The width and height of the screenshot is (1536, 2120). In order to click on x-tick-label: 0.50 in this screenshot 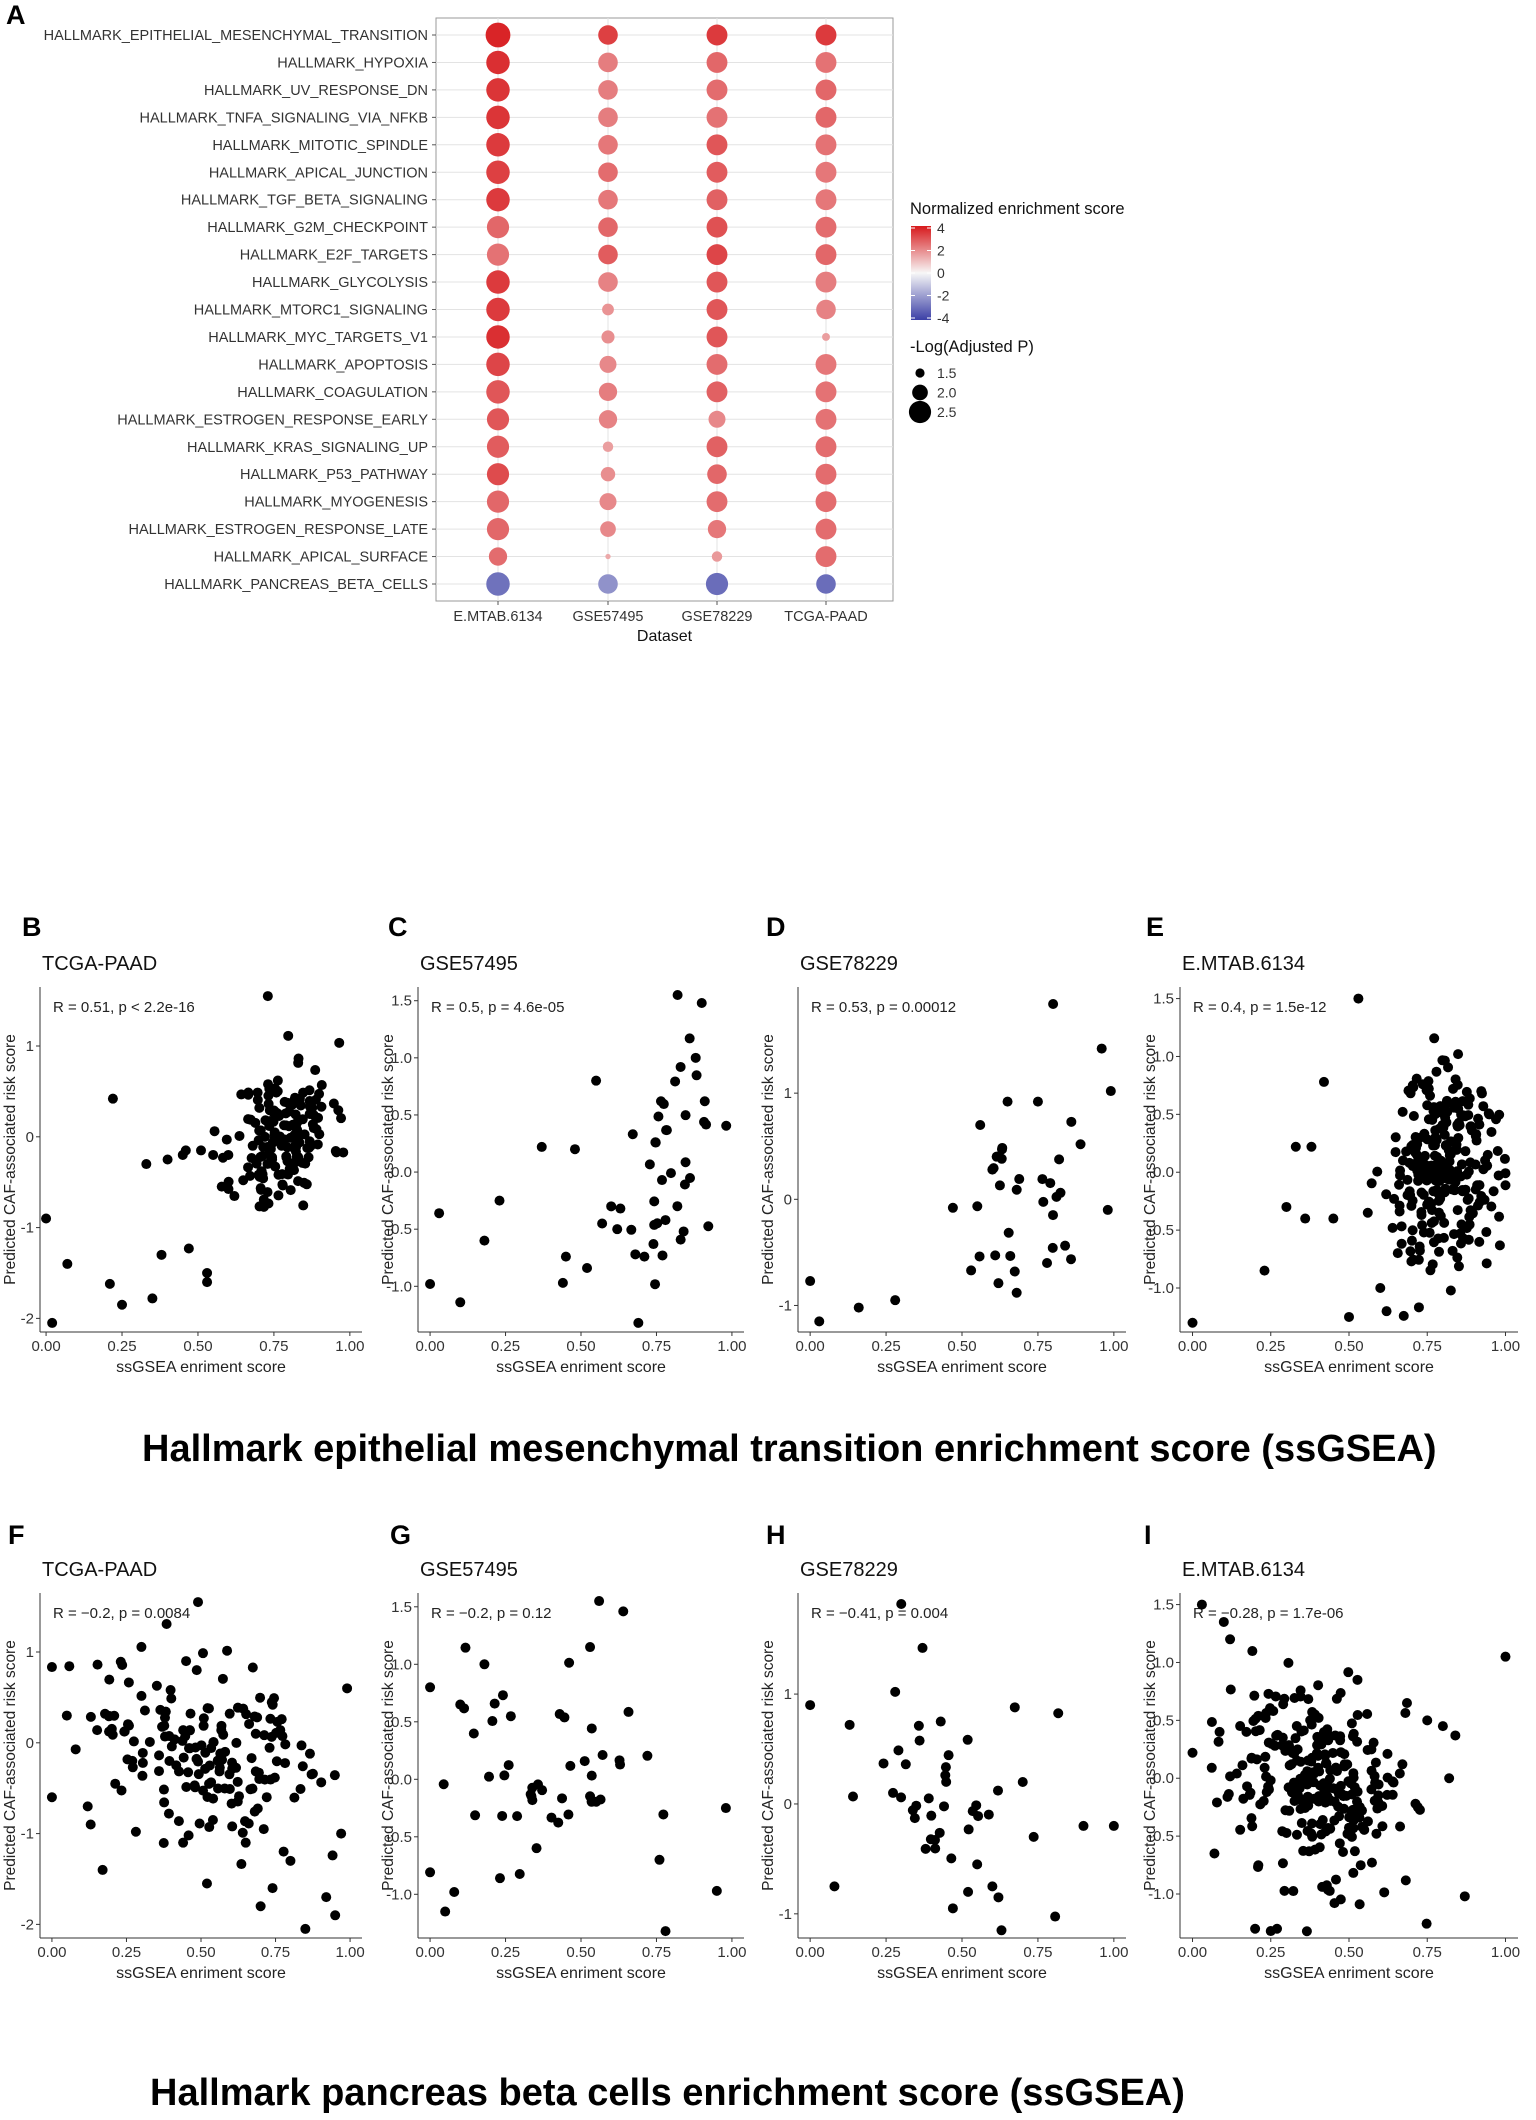, I will do `click(580, 1346)`.